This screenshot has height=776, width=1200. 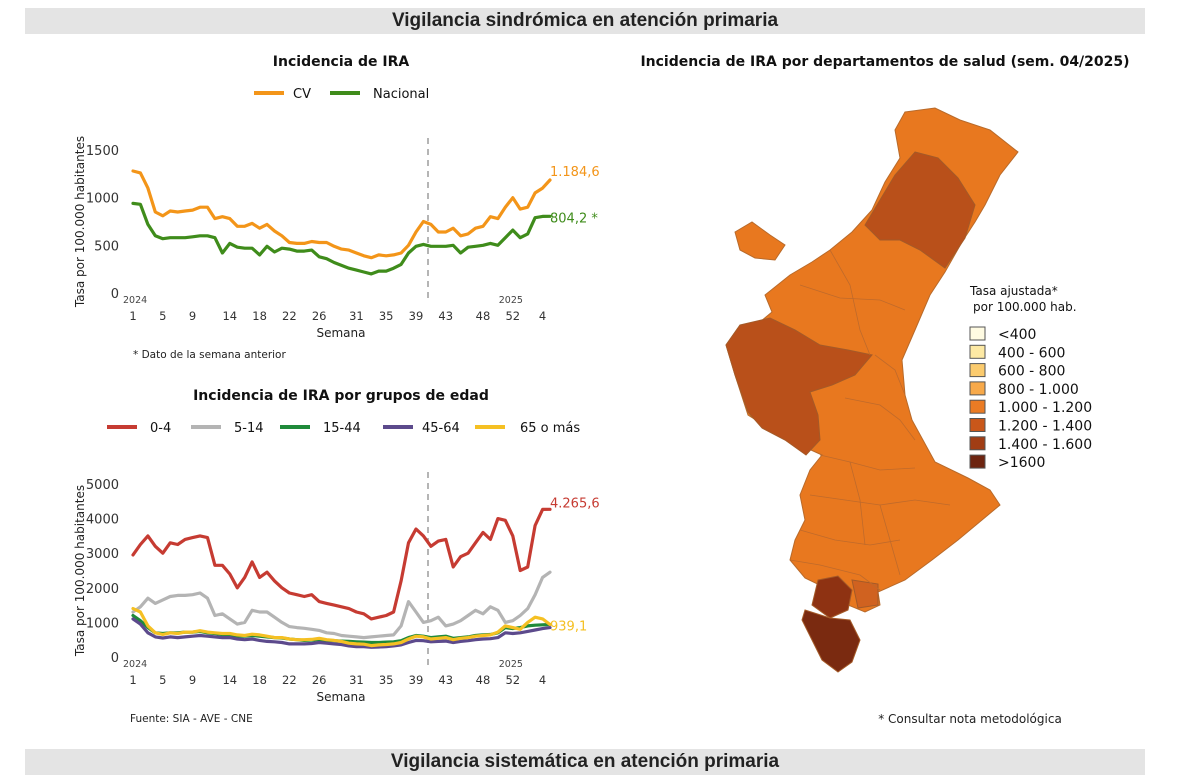 I want to click on map-borders, so click(x=870, y=420).